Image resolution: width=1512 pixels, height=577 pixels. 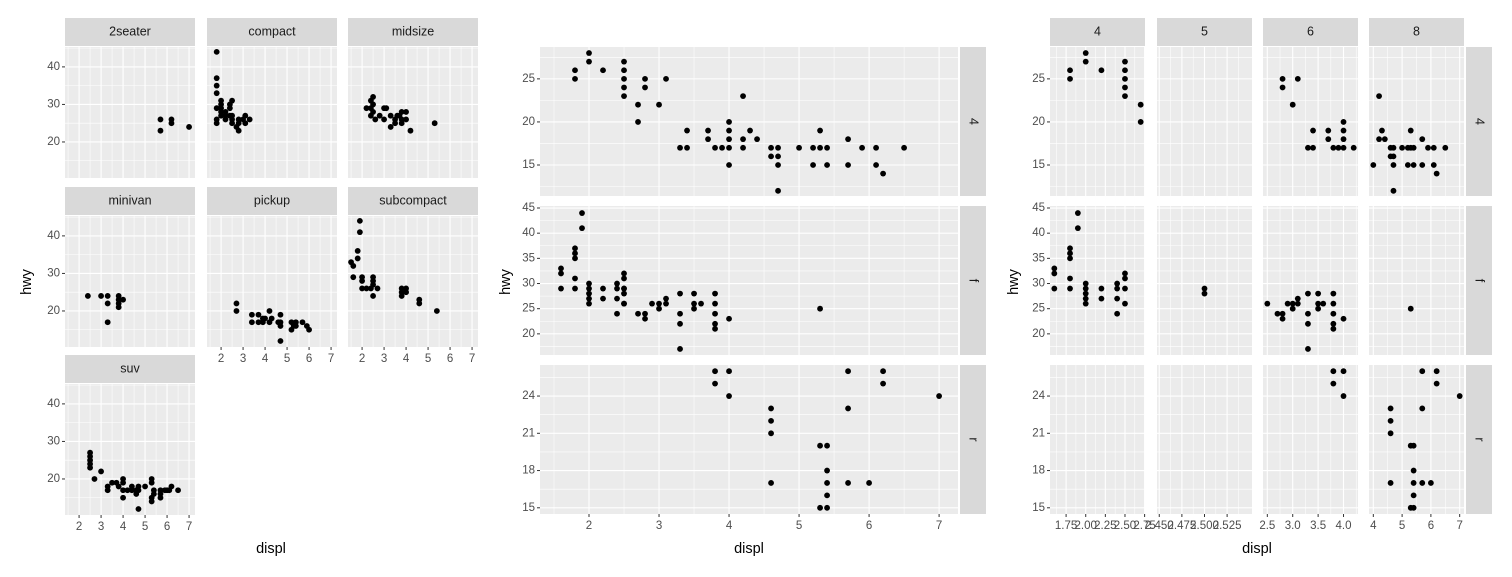 What do you see at coordinates (1344, 526) in the screenshot?
I see `x-tick-label: 4.0` at bounding box center [1344, 526].